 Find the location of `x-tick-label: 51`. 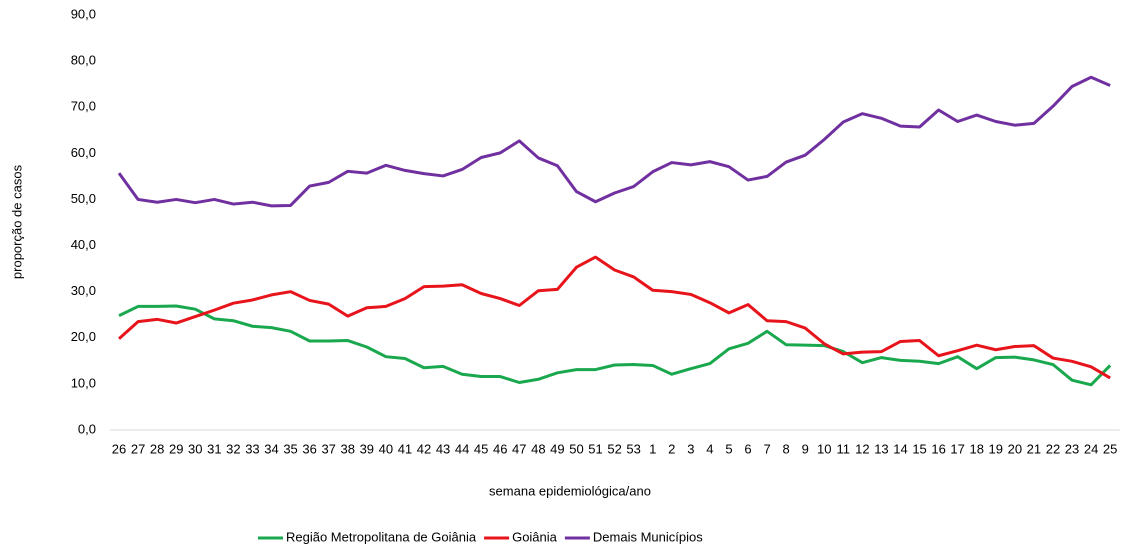

x-tick-label: 51 is located at coordinates (595, 448).